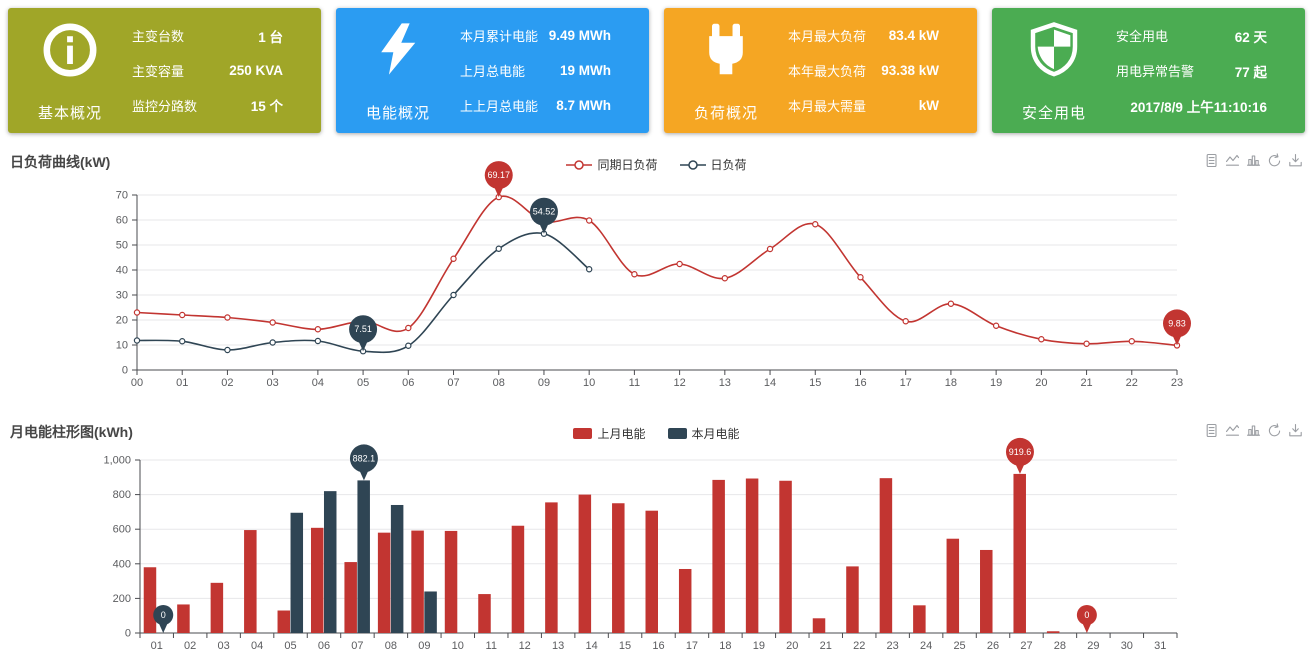 The image size is (1313, 654). What do you see at coordinates (158, 37) in the screenshot?
I see `stat-label: 主变台数` at bounding box center [158, 37].